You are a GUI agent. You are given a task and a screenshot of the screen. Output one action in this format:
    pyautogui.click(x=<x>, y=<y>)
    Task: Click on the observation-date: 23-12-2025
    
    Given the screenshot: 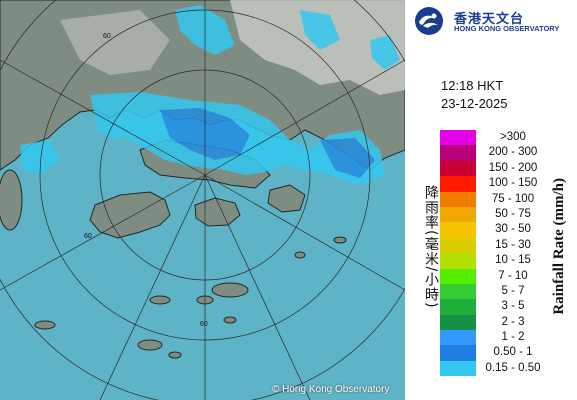 What is the action you would take?
    pyautogui.click(x=474, y=103)
    